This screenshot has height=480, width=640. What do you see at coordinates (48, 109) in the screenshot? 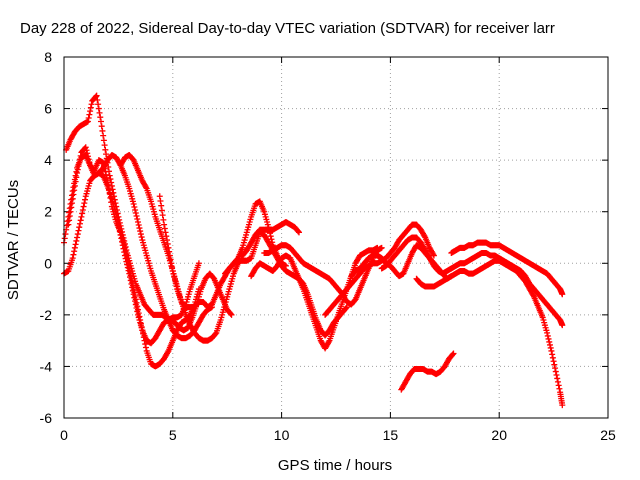
I see `y-tick-label: 6` at bounding box center [48, 109].